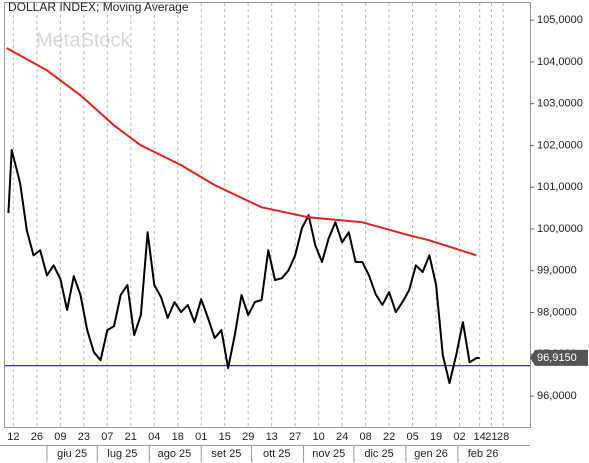  What do you see at coordinates (248, 437) in the screenshot?
I see `x-tick-label: 29` at bounding box center [248, 437].